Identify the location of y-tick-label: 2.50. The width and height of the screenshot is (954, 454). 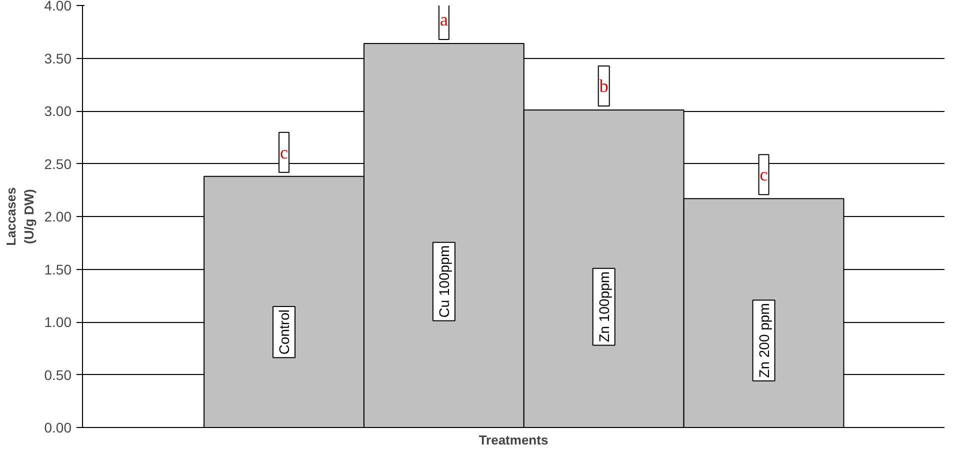
(58, 164).